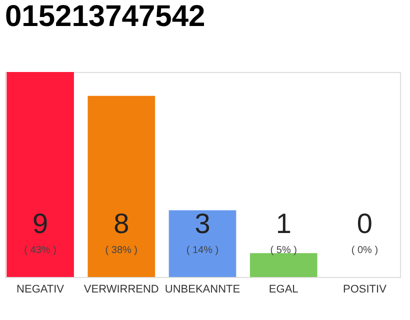 Image resolution: width=410 pixels, height=320 pixels. Describe the element at coordinates (202, 223) in the screenshot. I see `annotation: 3` at that location.